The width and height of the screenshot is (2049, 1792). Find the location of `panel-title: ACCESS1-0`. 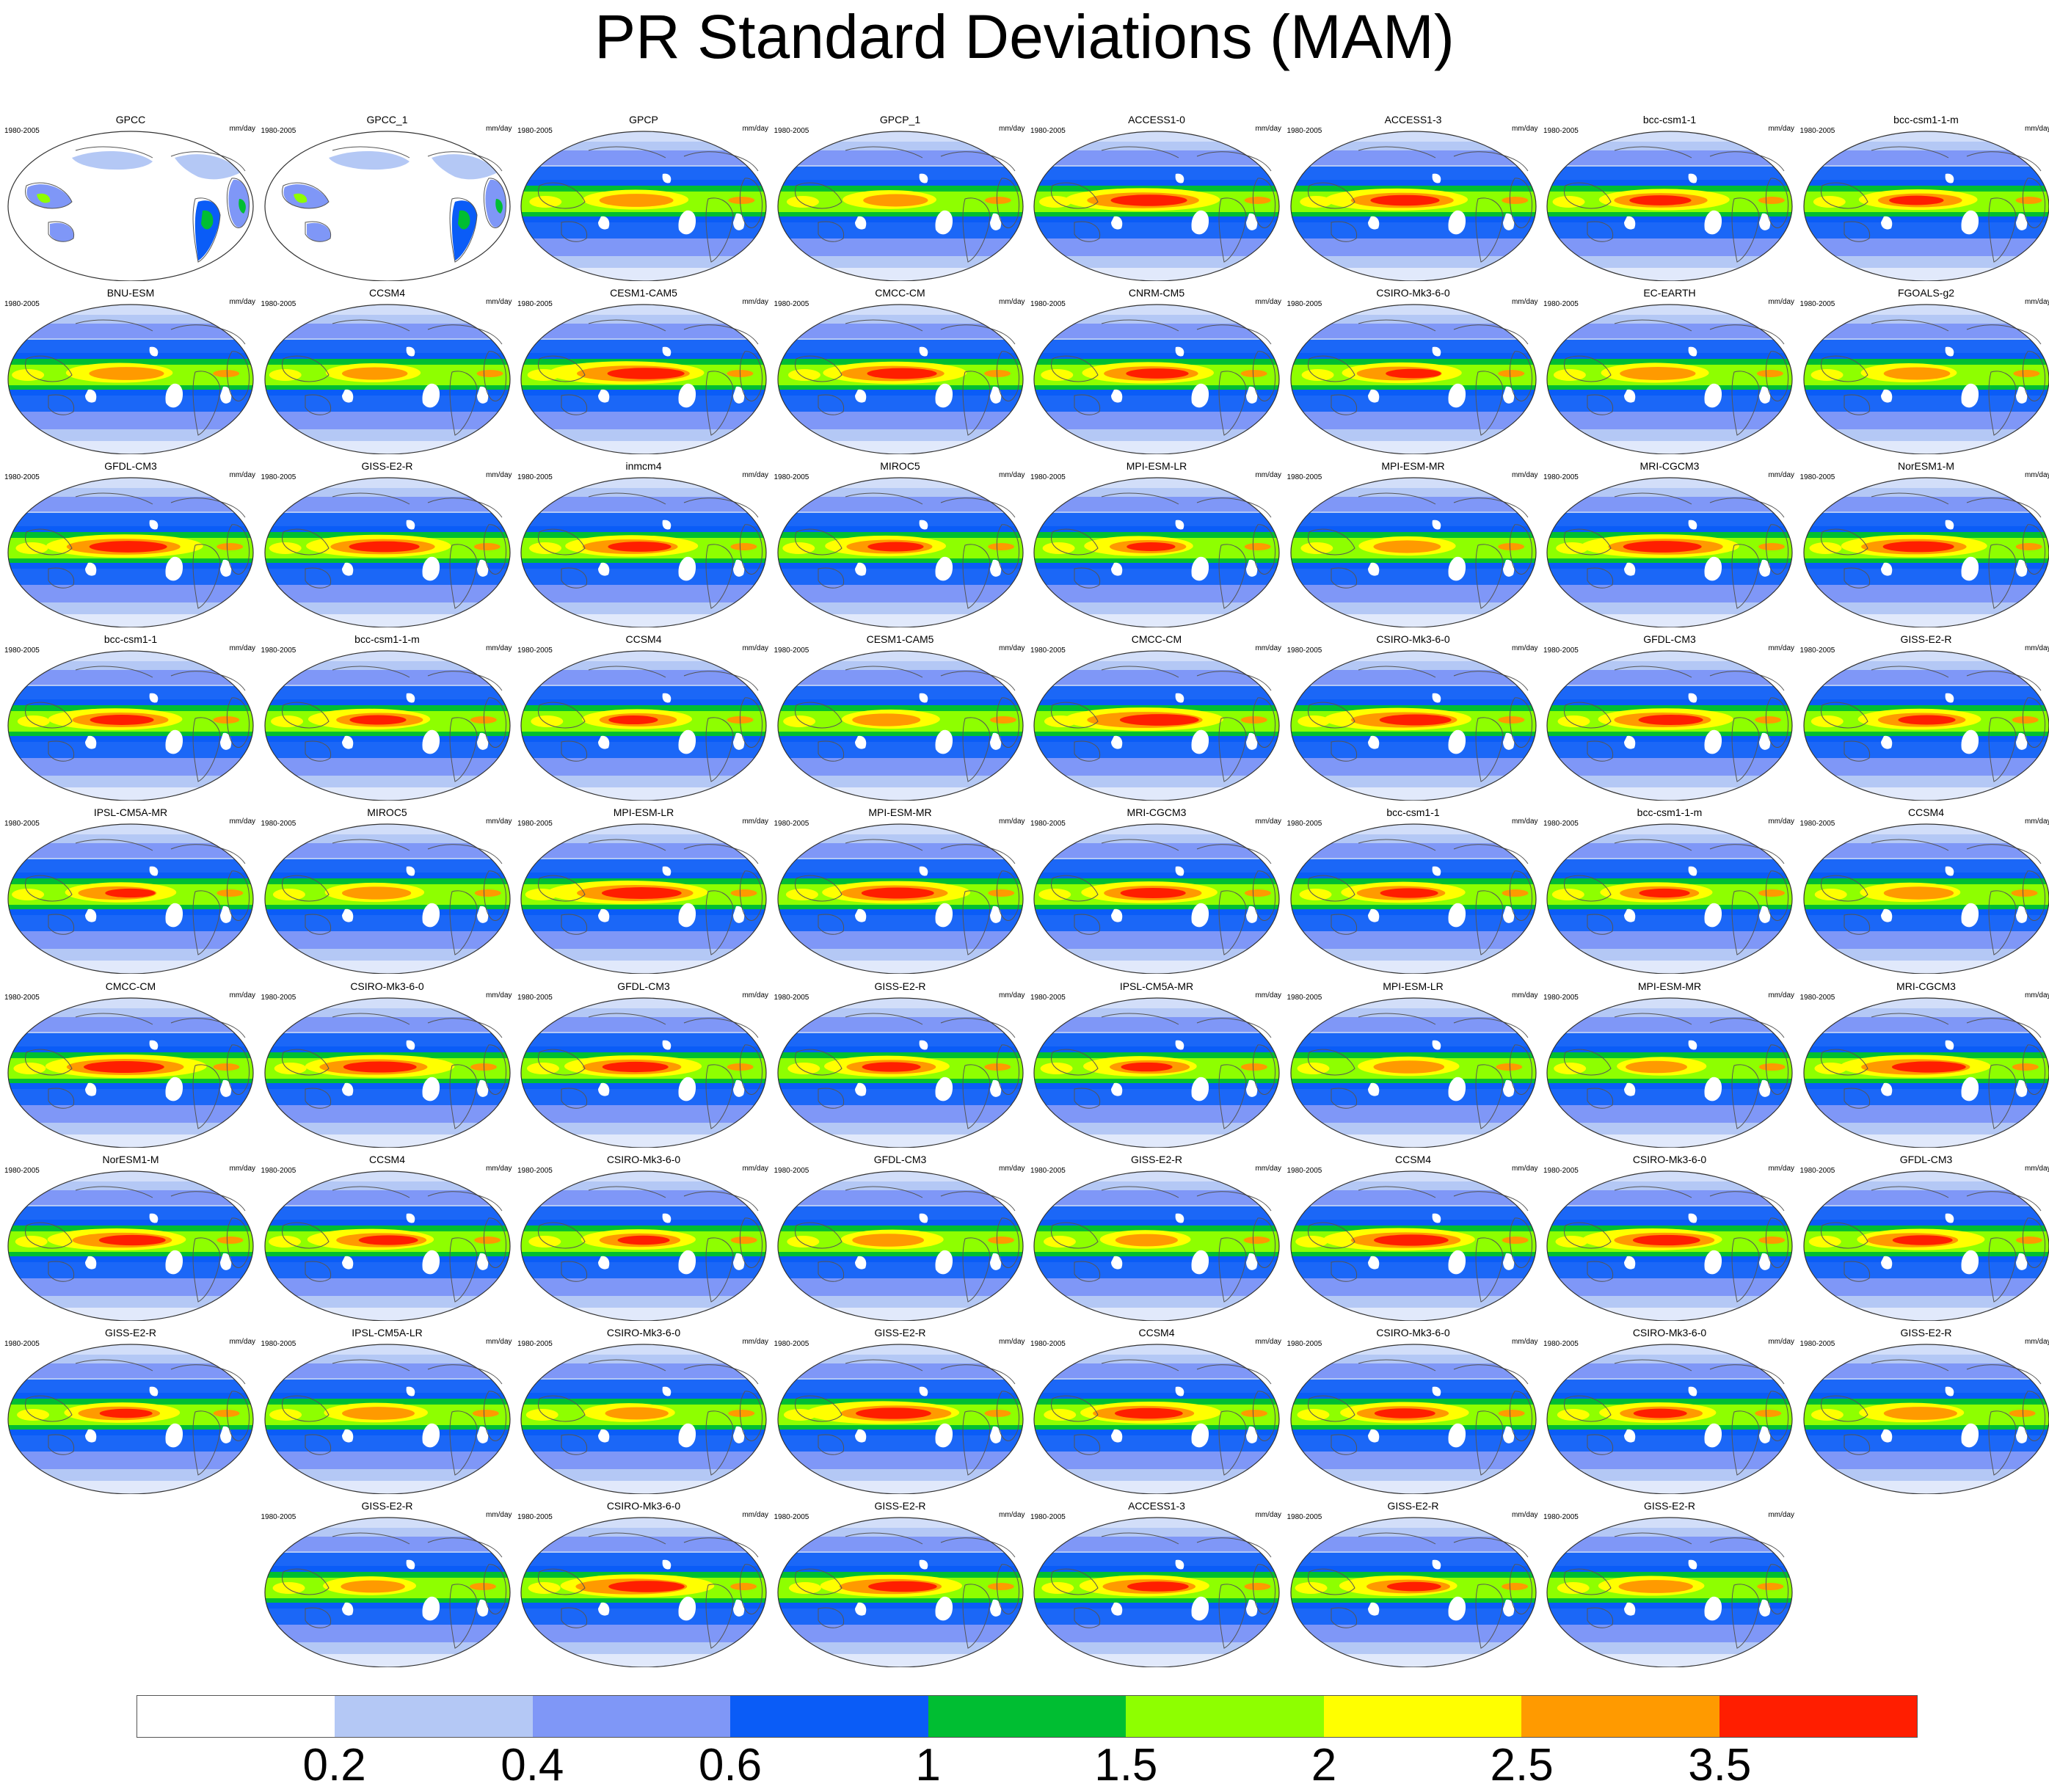

panel-title: ACCESS1-0 is located at coordinates (1156, 119).